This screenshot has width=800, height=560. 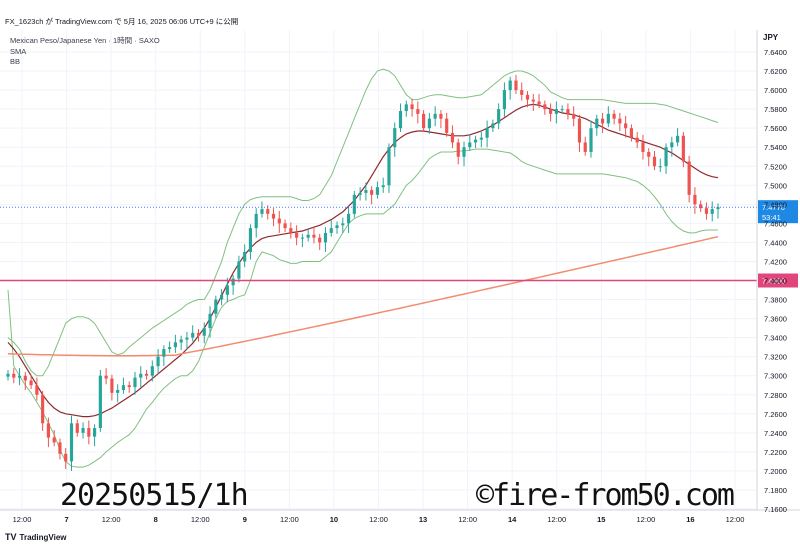 I want to click on countdown-text: 53:41, so click(x=771, y=217).